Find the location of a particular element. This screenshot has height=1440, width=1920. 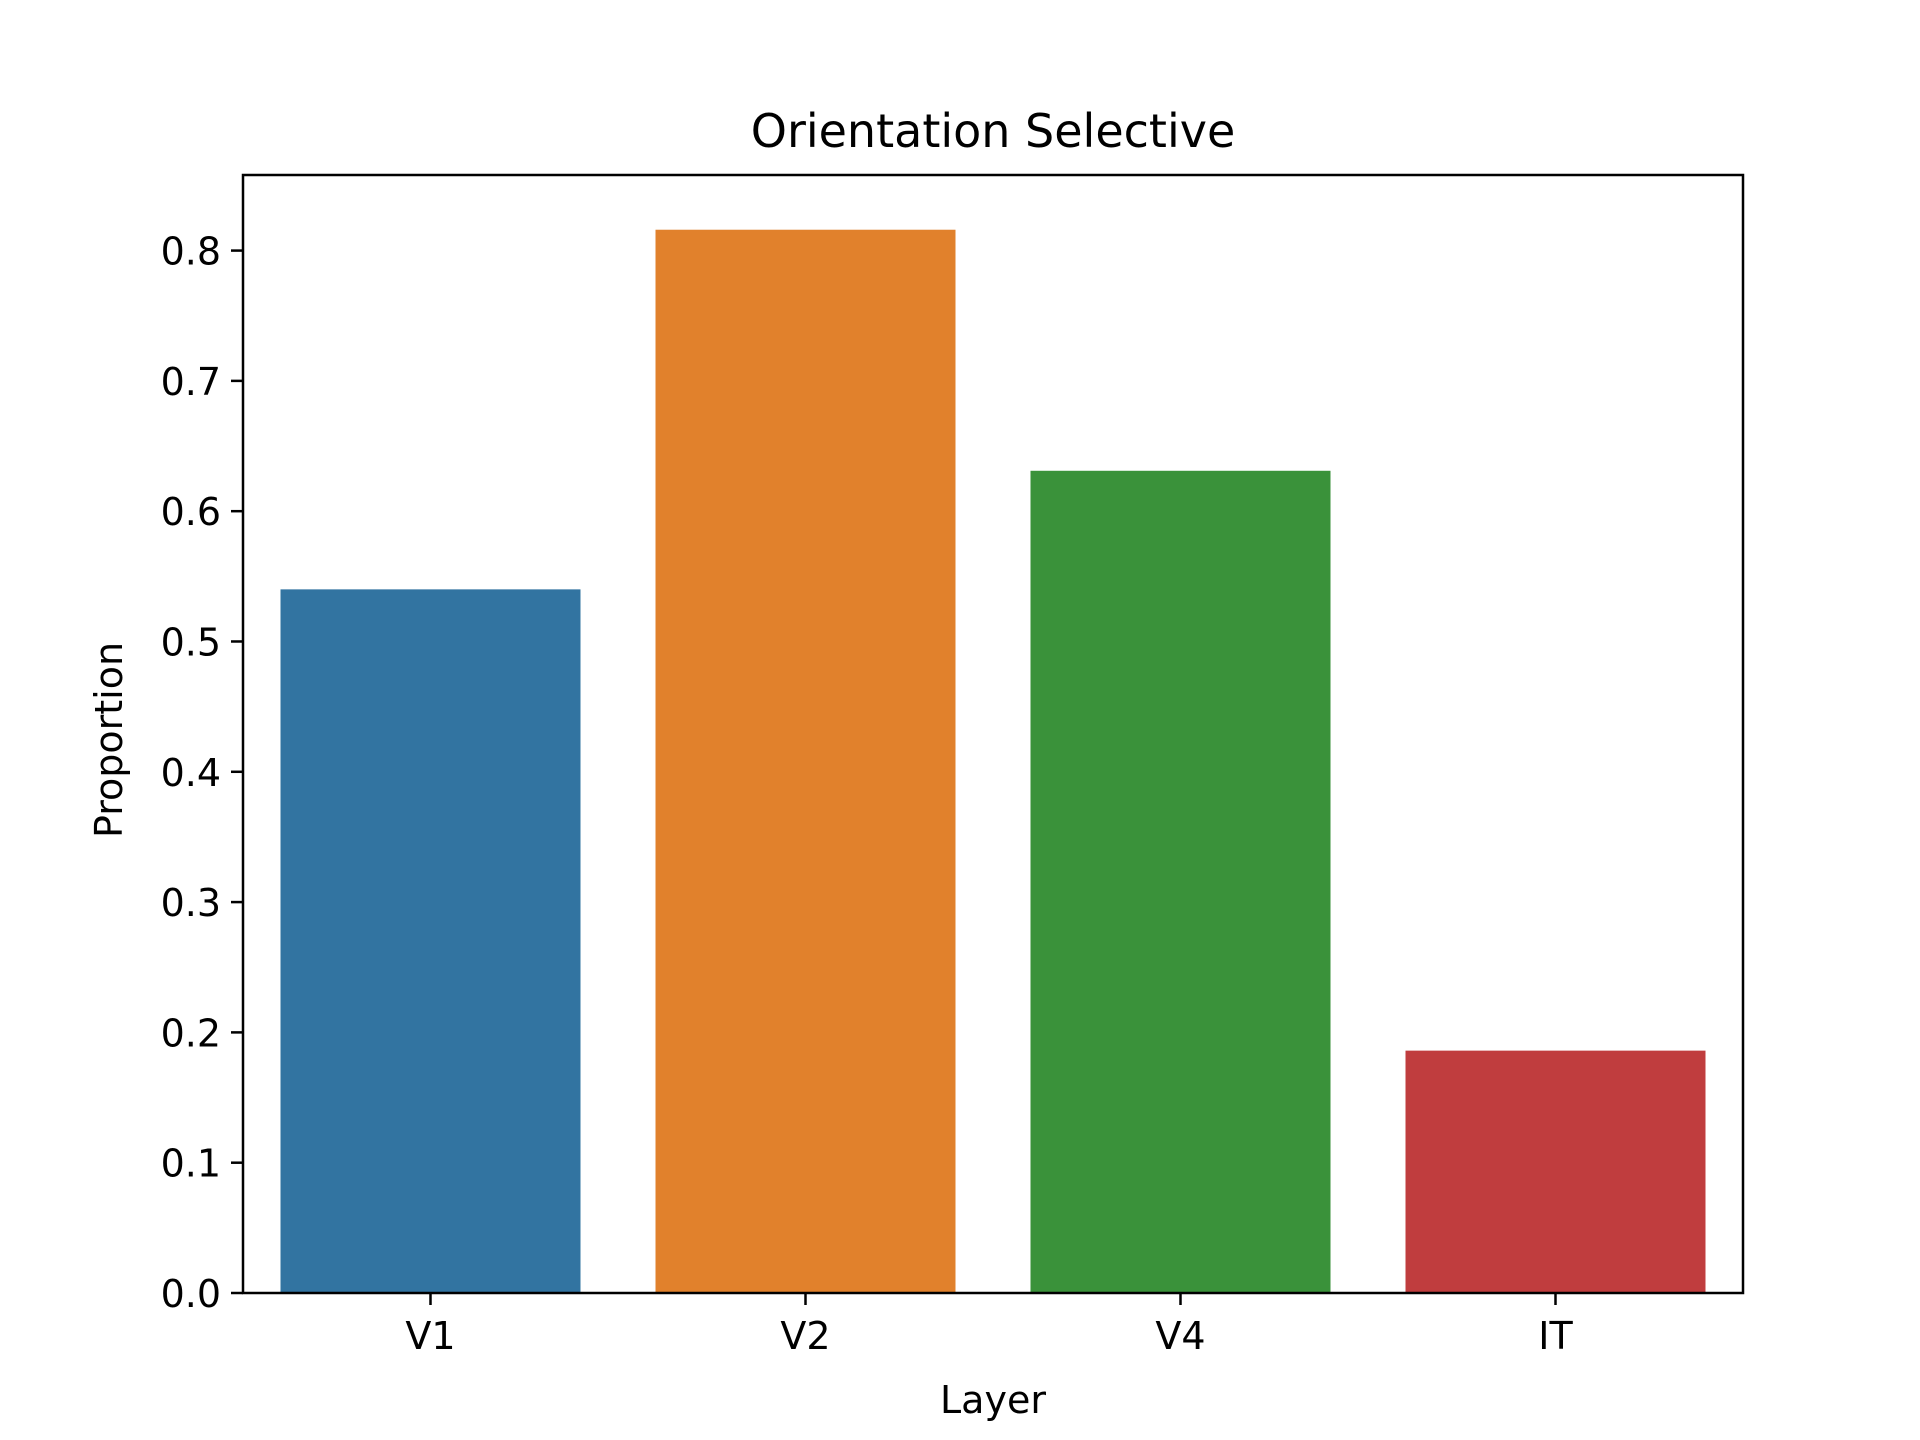

y-tick-label: 0.8 is located at coordinates (191, 252).